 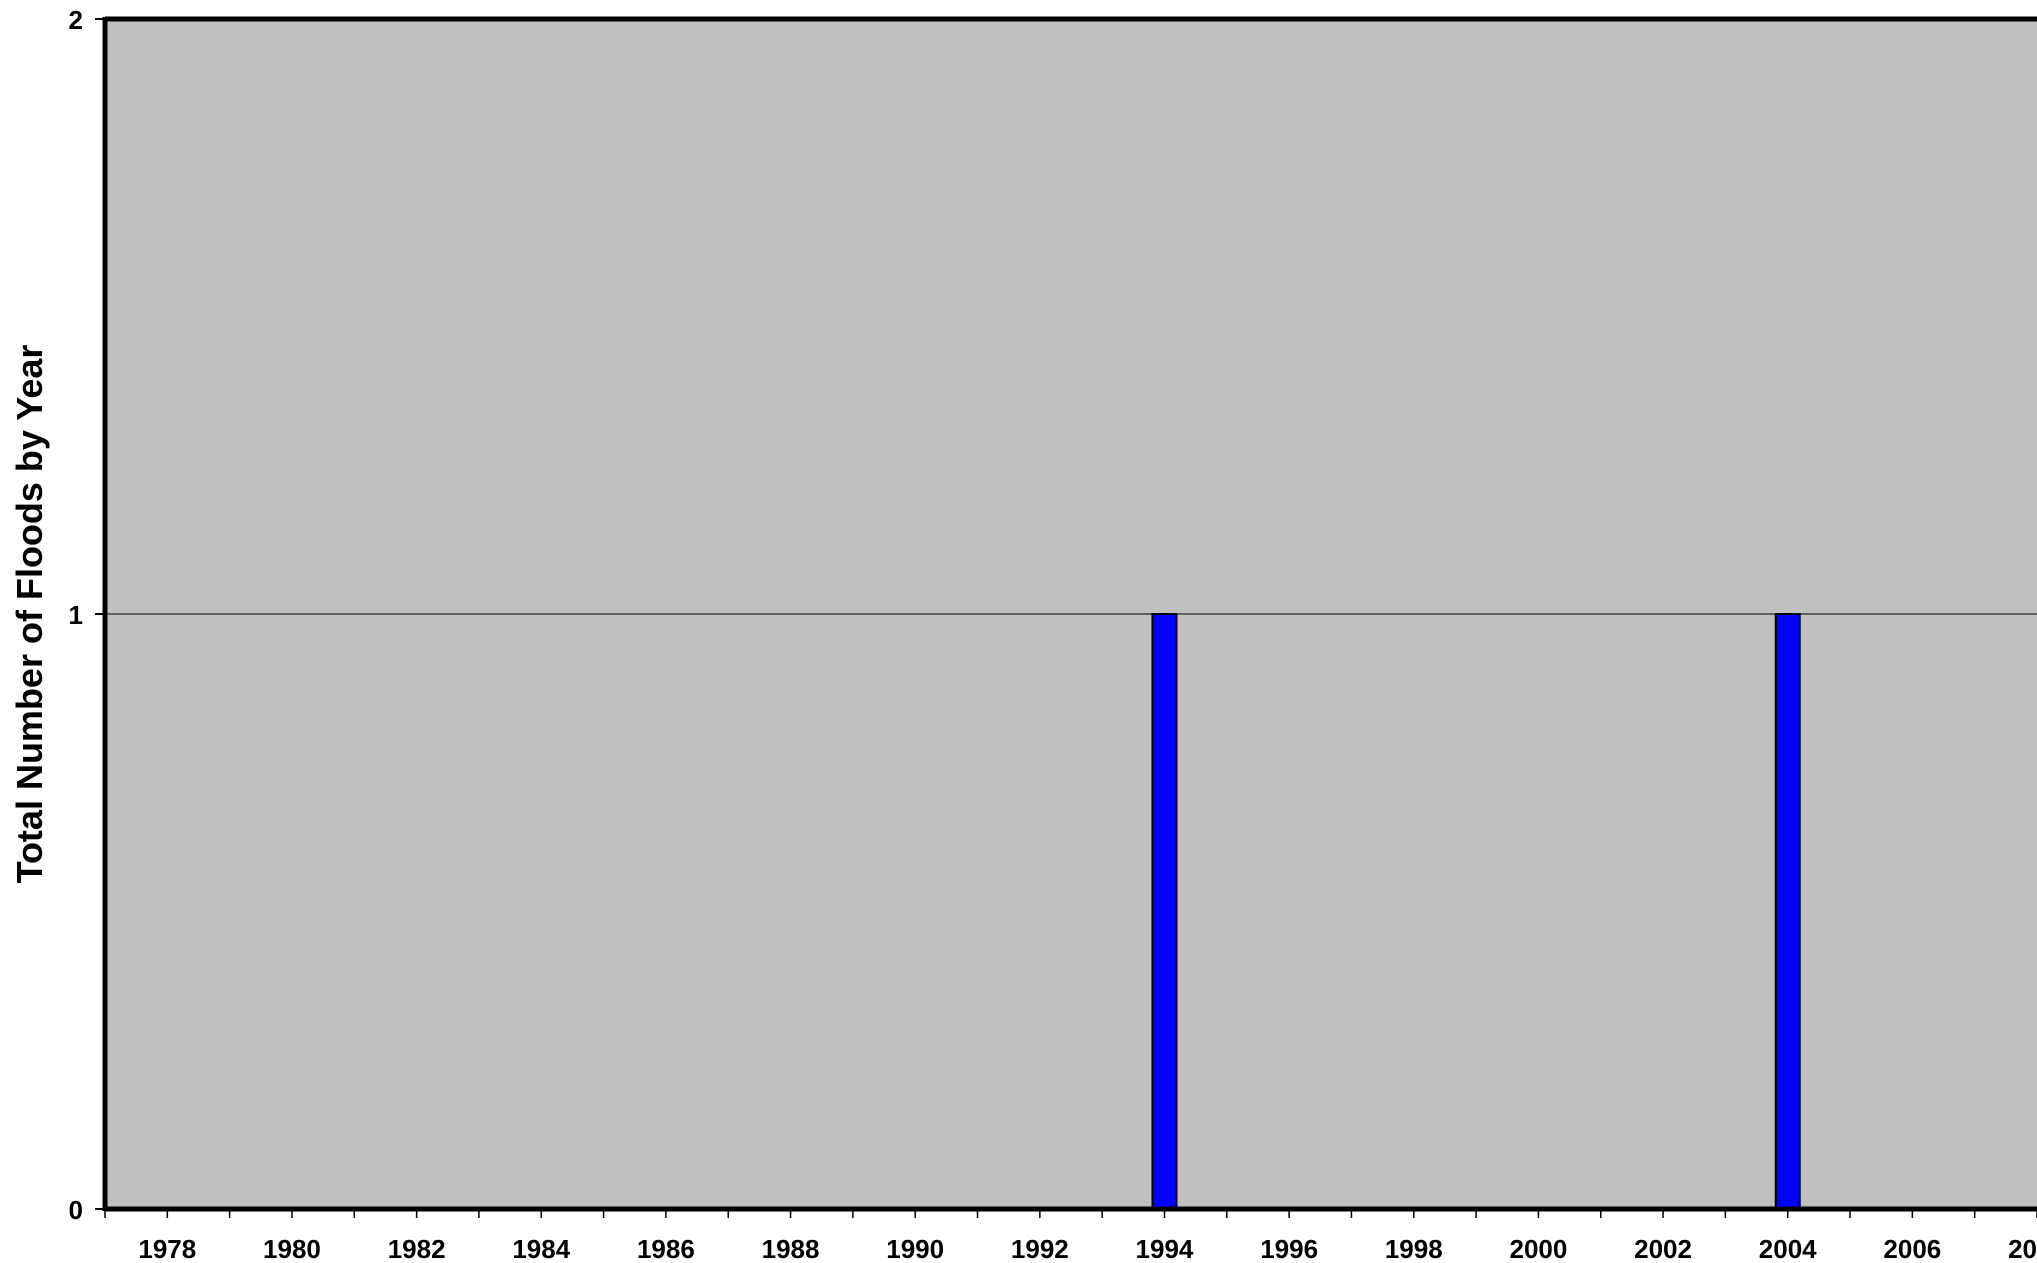 What do you see at coordinates (1538, 1248) in the screenshot?
I see `x-tick-label: 2000` at bounding box center [1538, 1248].